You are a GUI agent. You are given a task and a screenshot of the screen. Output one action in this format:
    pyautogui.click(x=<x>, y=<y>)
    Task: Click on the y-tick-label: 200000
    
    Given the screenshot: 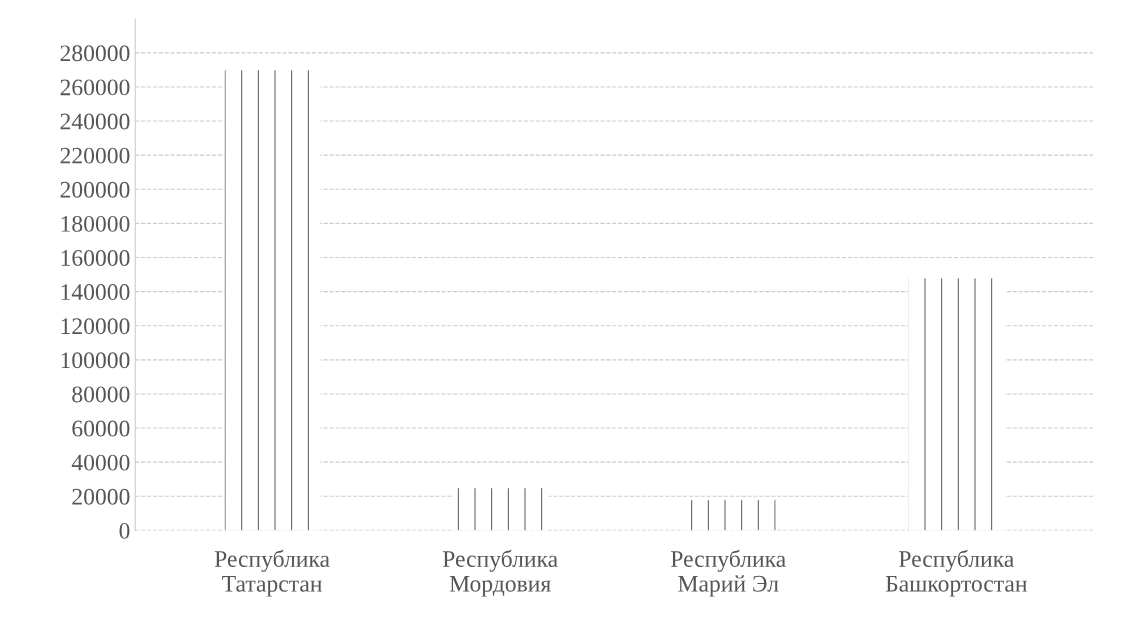 What is the action you would take?
    pyautogui.click(x=95, y=189)
    